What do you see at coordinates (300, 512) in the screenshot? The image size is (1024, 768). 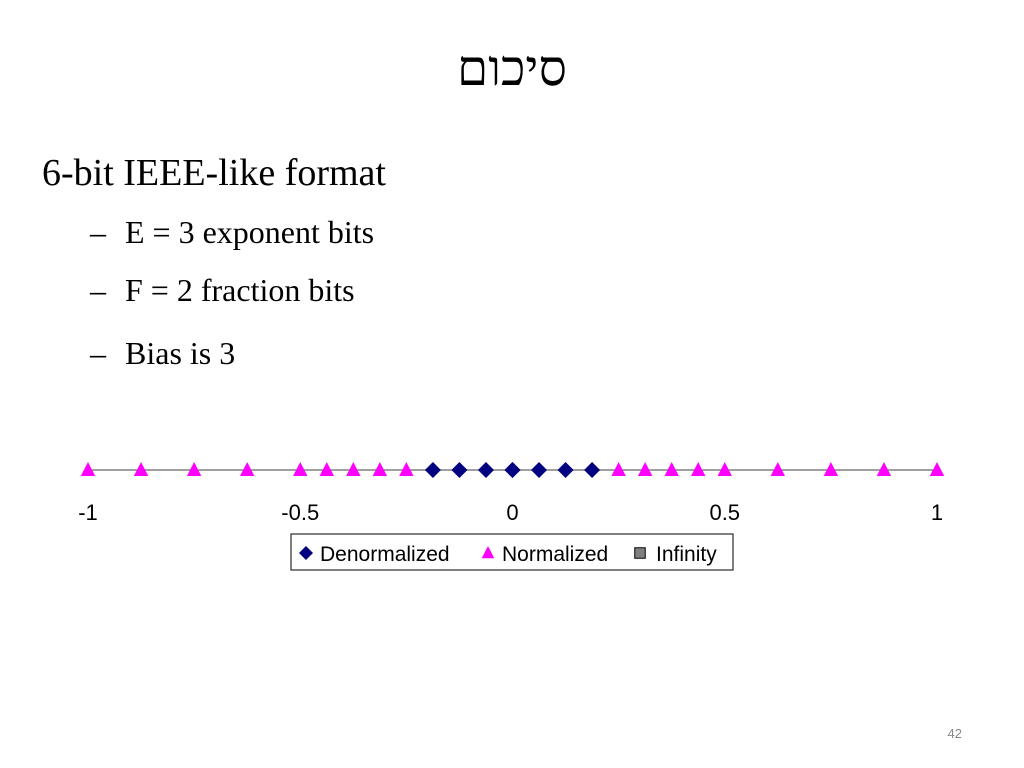 I see `x-tick-label: -0.5` at bounding box center [300, 512].